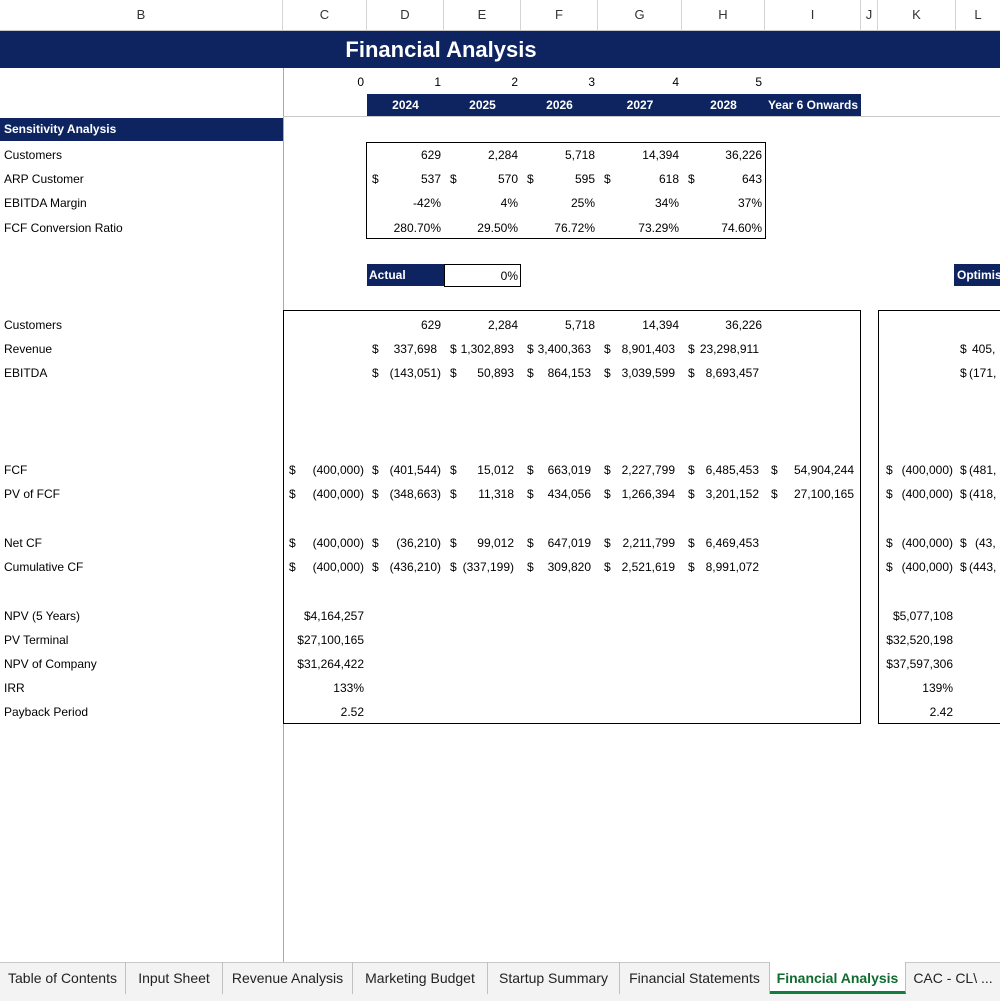 This screenshot has height=1001, width=1000. Describe the element at coordinates (417, 228) in the screenshot. I see `sens-fcf-2024: 280.70%` at that location.